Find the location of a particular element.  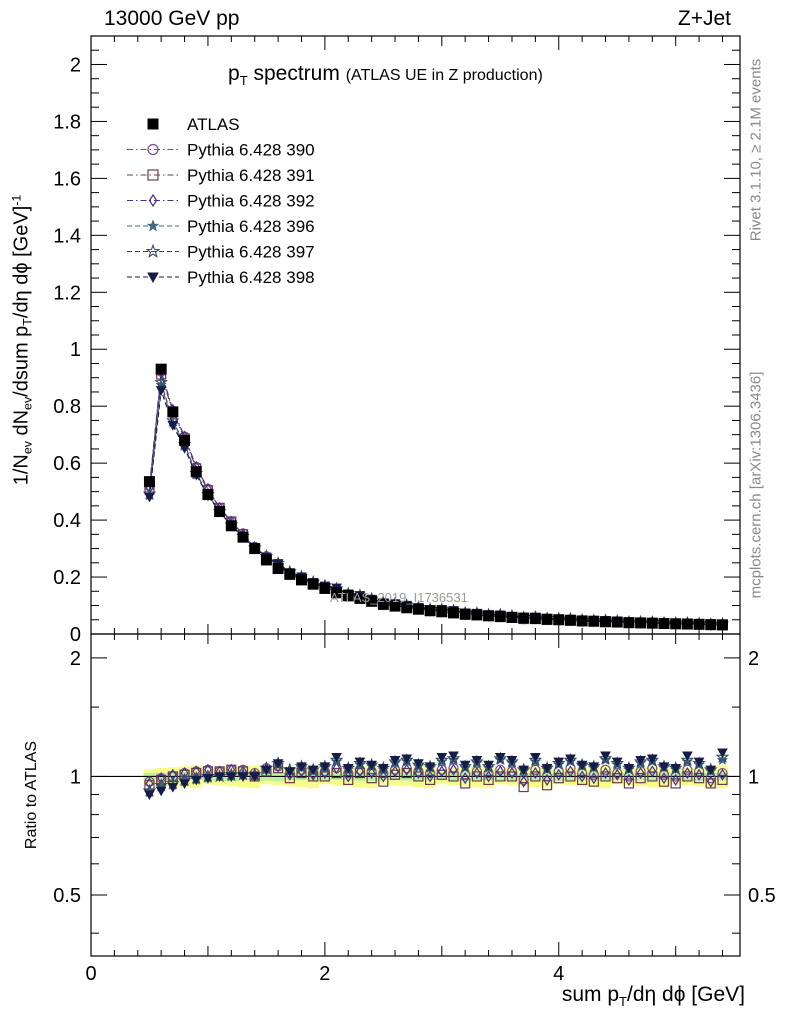

legend-label-4: Pythia 6.428 396 is located at coordinates (251, 226).